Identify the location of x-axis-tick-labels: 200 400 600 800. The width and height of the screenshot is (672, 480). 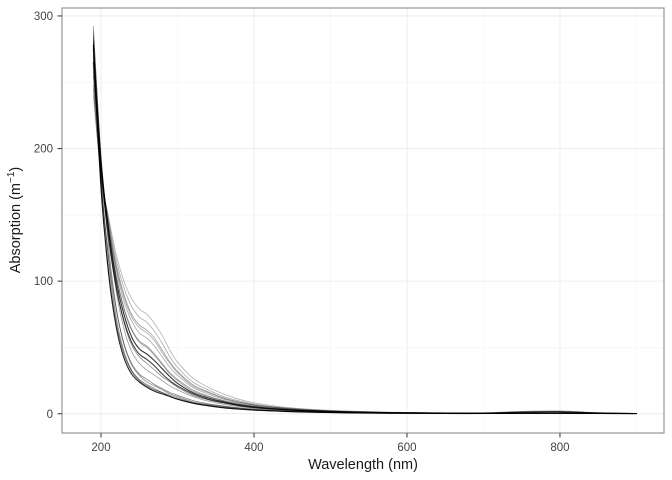
(330, 448).